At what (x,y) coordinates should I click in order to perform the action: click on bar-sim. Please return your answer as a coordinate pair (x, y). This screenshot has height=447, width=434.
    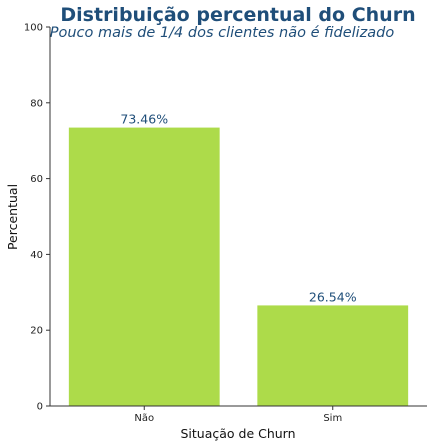
    Looking at the image, I should click on (333, 355).